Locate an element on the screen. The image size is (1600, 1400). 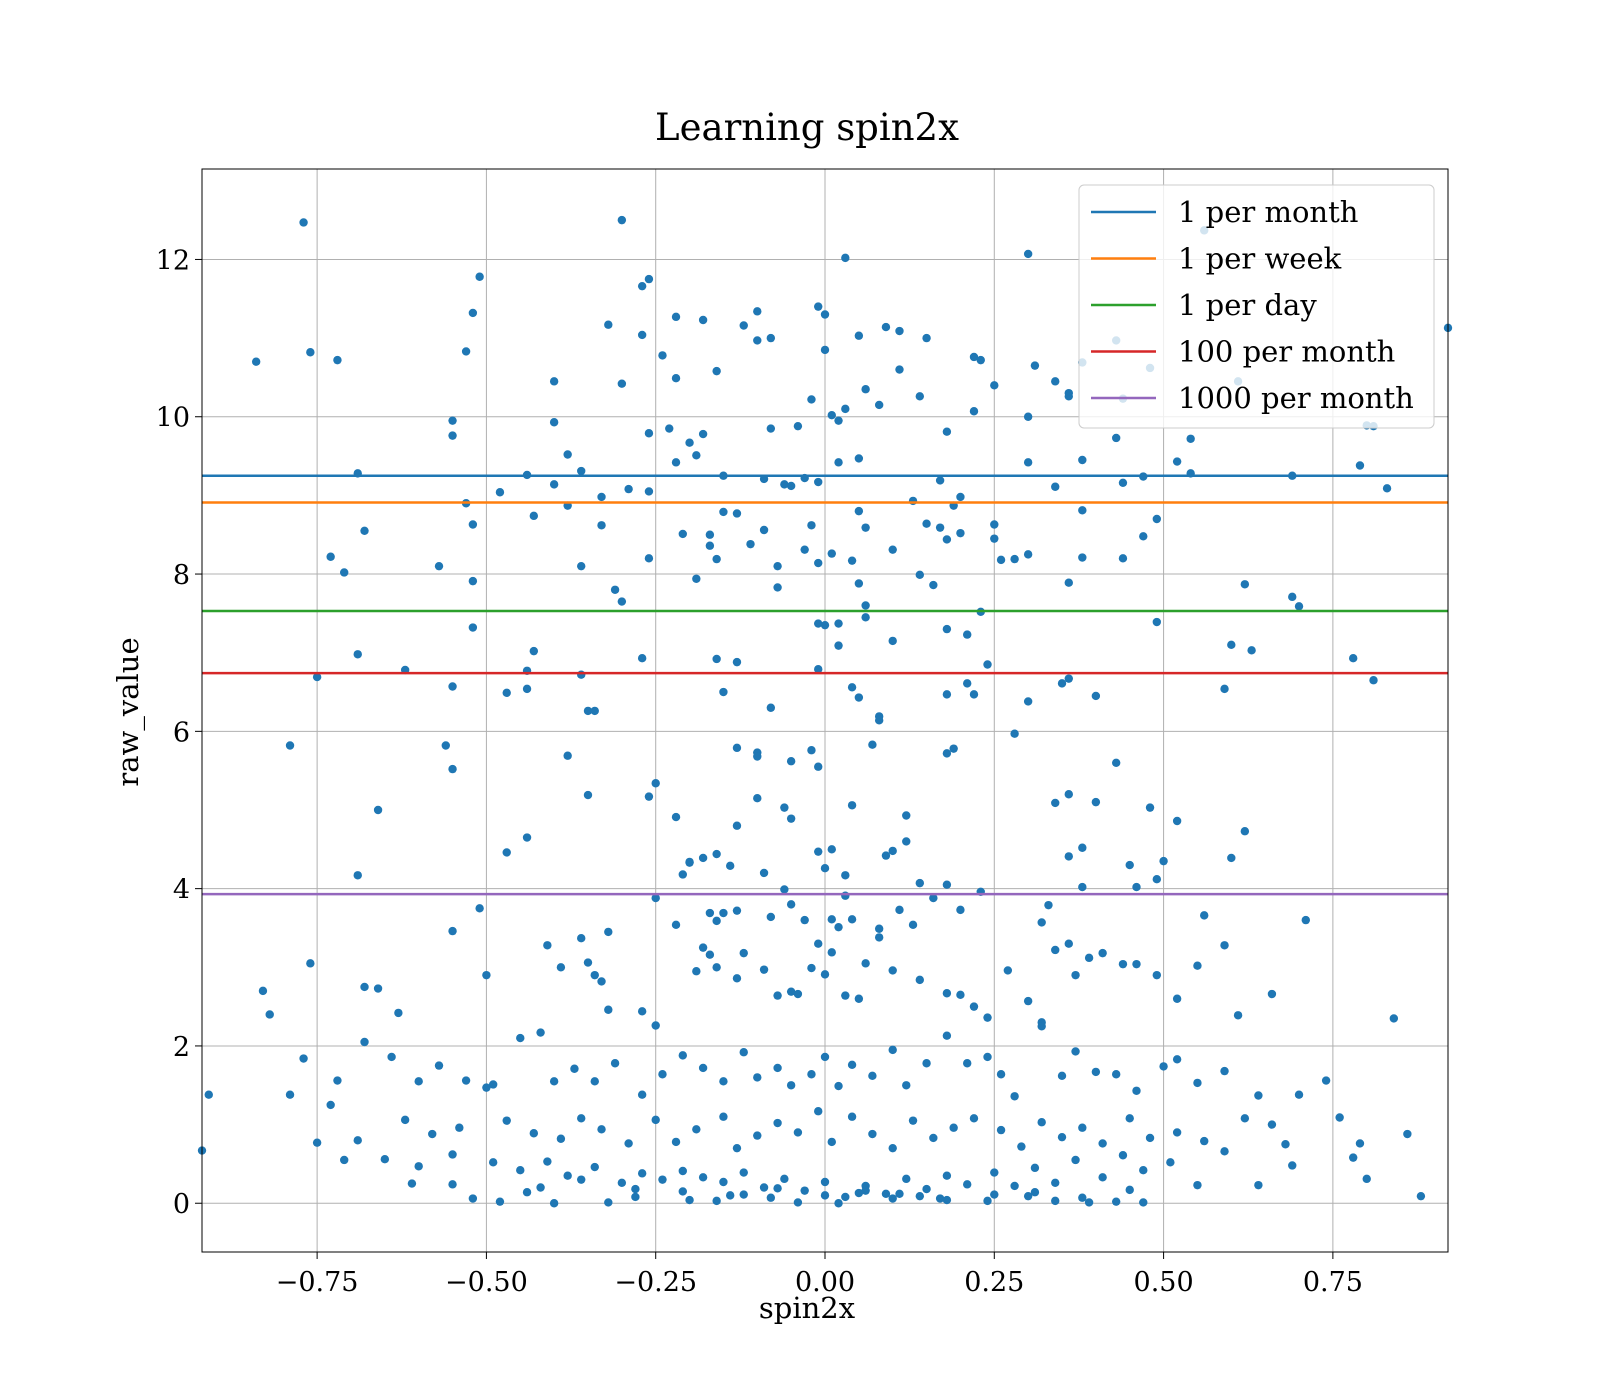
y-axis-ticks: 0 2 4 6 8 10 12 is located at coordinates (179, 732).